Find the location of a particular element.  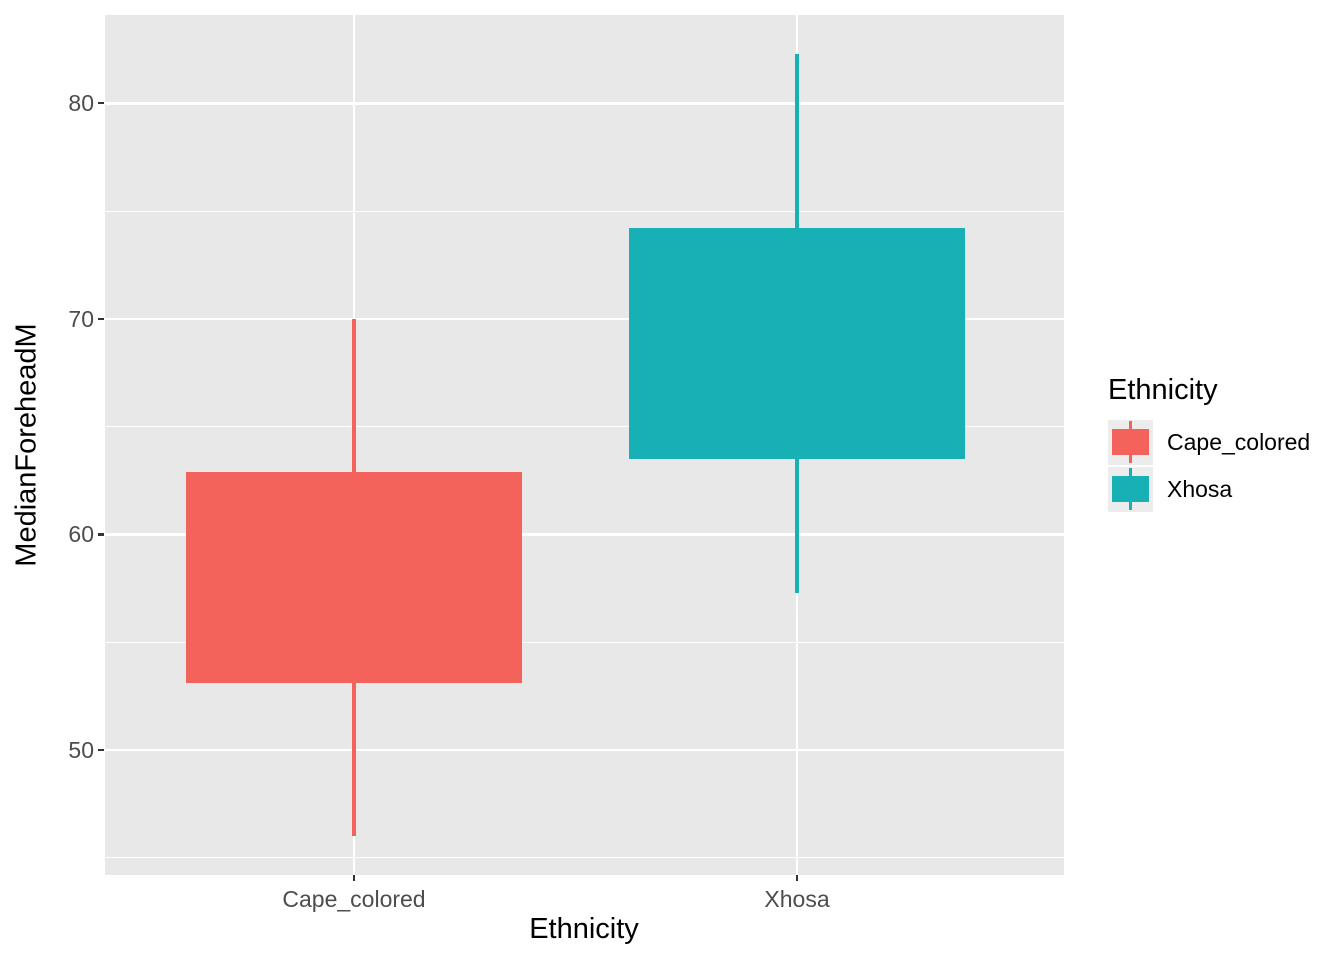

y-tick-label: 70 is located at coordinates (81, 318).